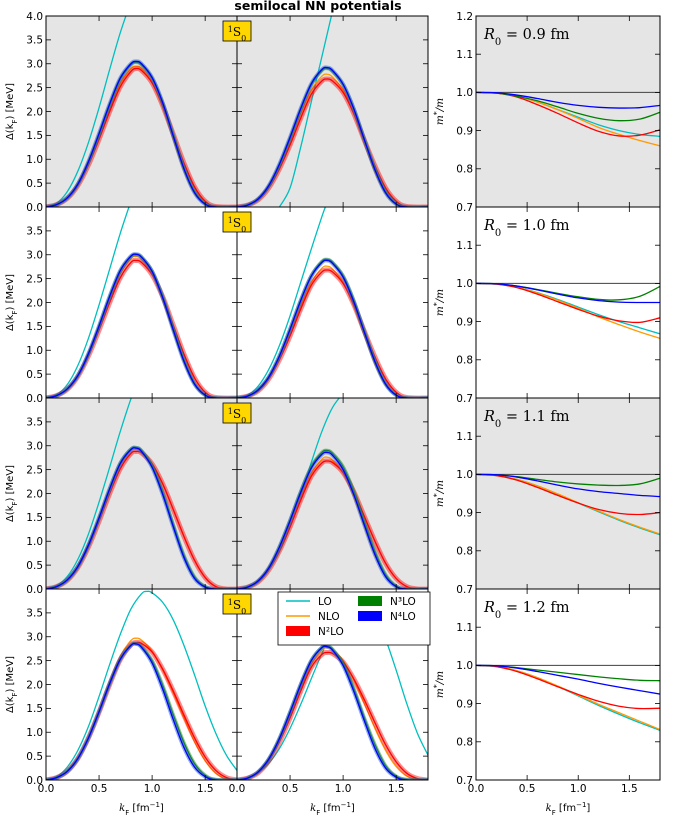  What do you see at coordinates (568, 687) in the screenshot?
I see `curve-n2lo` at bounding box center [568, 687].